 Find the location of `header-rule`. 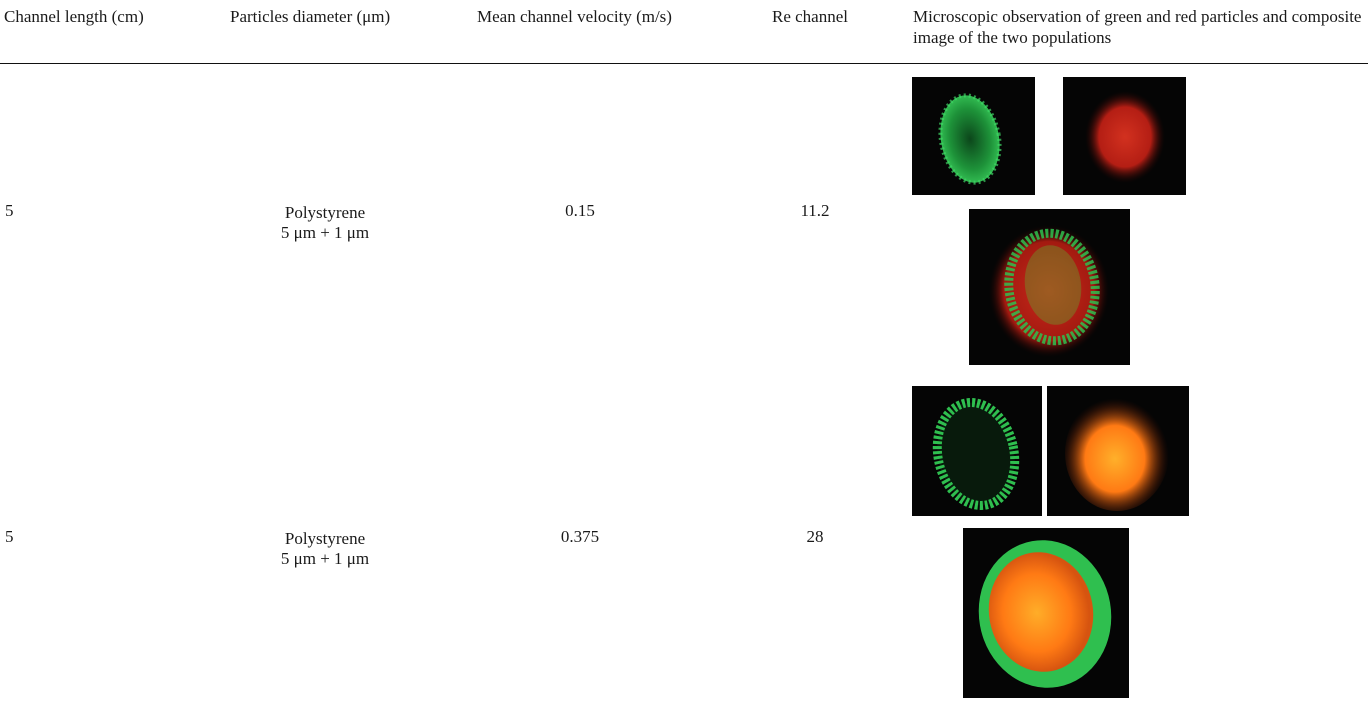

header-rule is located at coordinates (684, 63).